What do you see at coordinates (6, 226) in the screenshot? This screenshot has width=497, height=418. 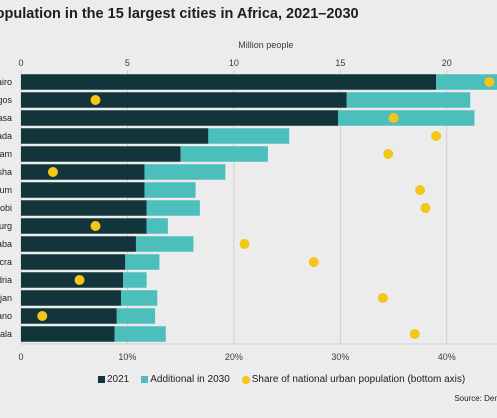 I see `category-label: urg` at bounding box center [6, 226].